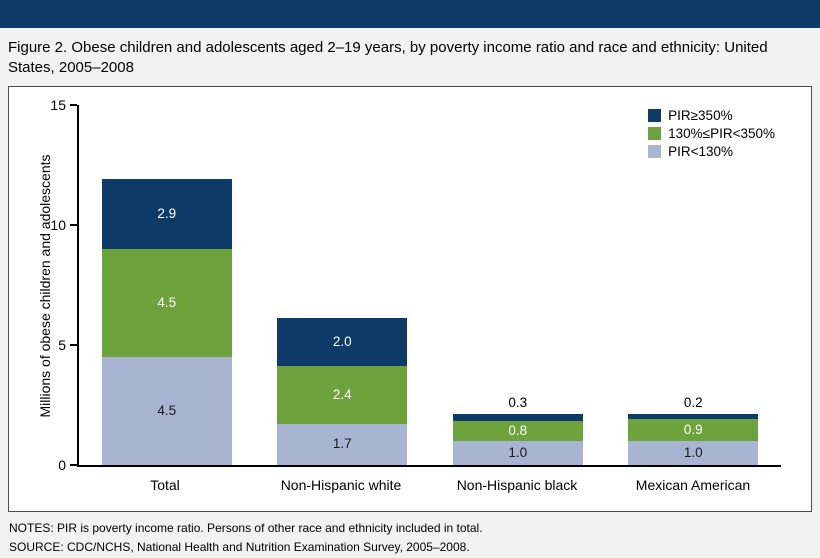 The image size is (820, 558). I want to click on x-axis-label-1: Total, so click(165, 484).